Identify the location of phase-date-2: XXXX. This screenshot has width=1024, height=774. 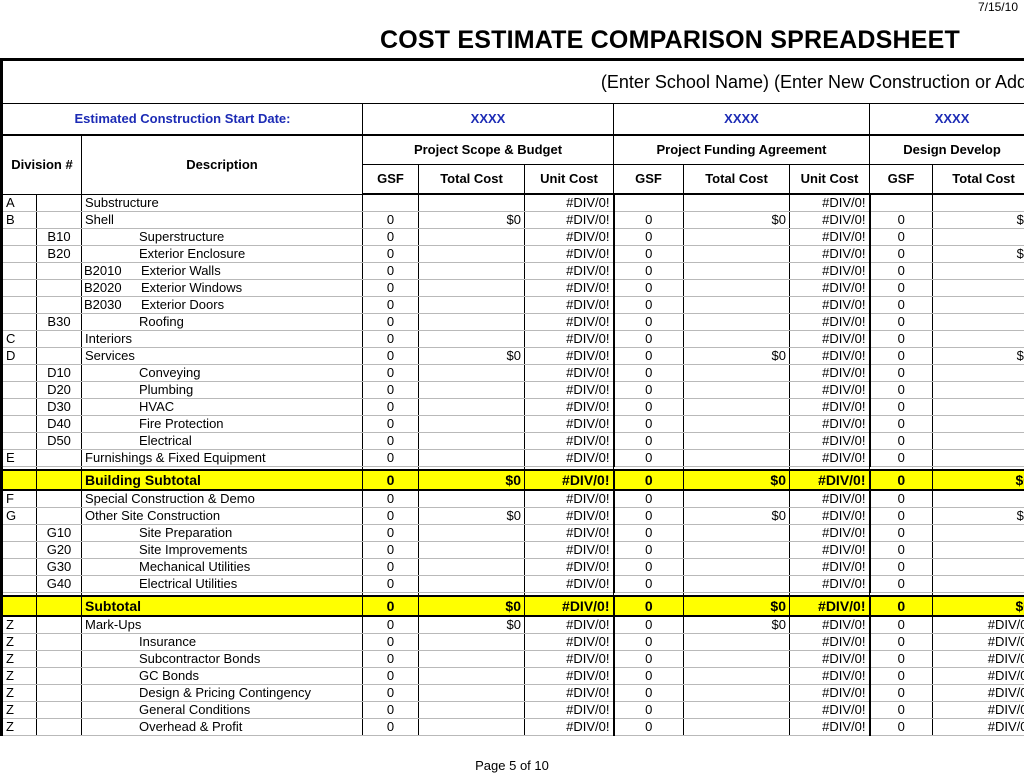
(741, 119).